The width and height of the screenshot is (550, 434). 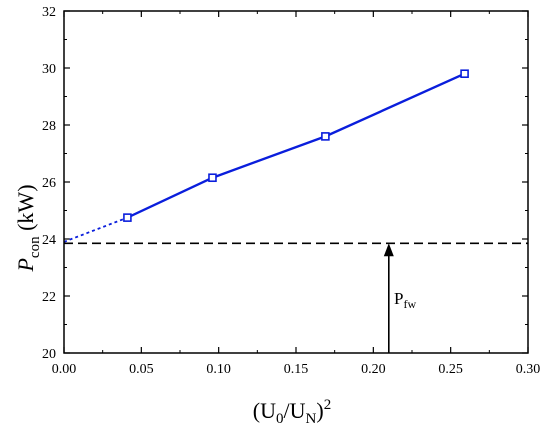 What do you see at coordinates (319, 410) in the screenshot?
I see `x-axis-title-close: )` at bounding box center [319, 410].